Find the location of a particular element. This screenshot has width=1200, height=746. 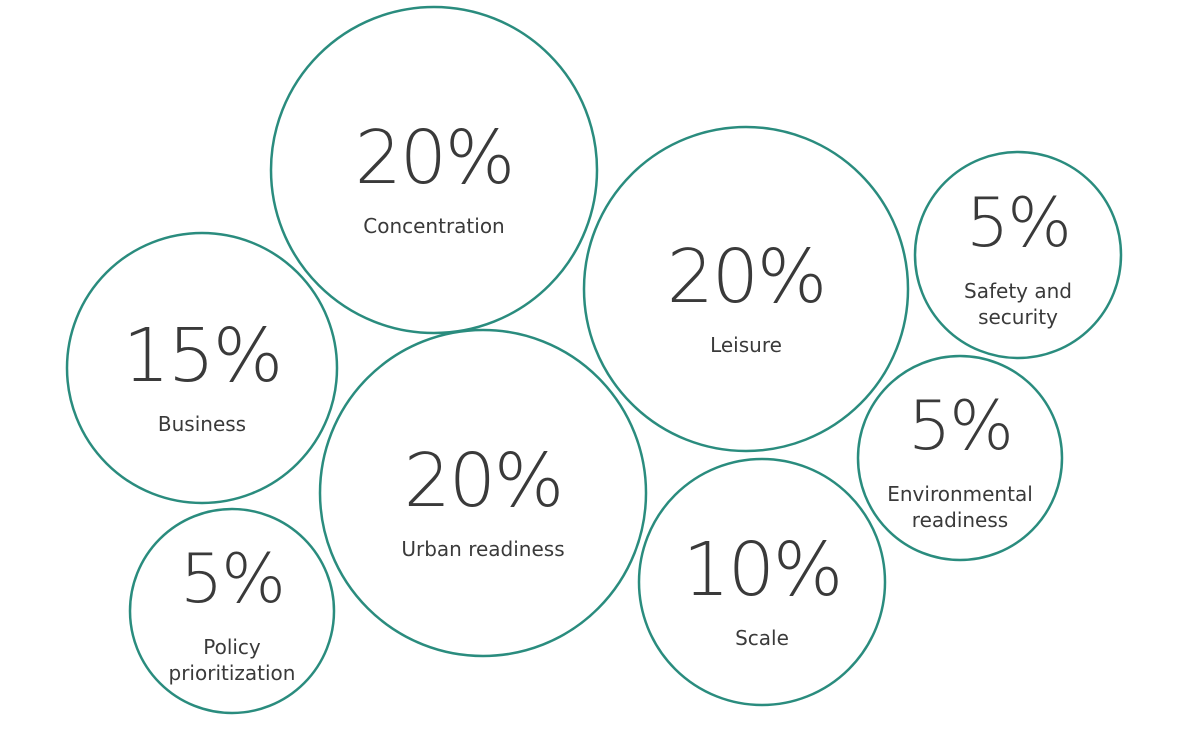

category-label: Environmental readiness is located at coordinates (960, 507).